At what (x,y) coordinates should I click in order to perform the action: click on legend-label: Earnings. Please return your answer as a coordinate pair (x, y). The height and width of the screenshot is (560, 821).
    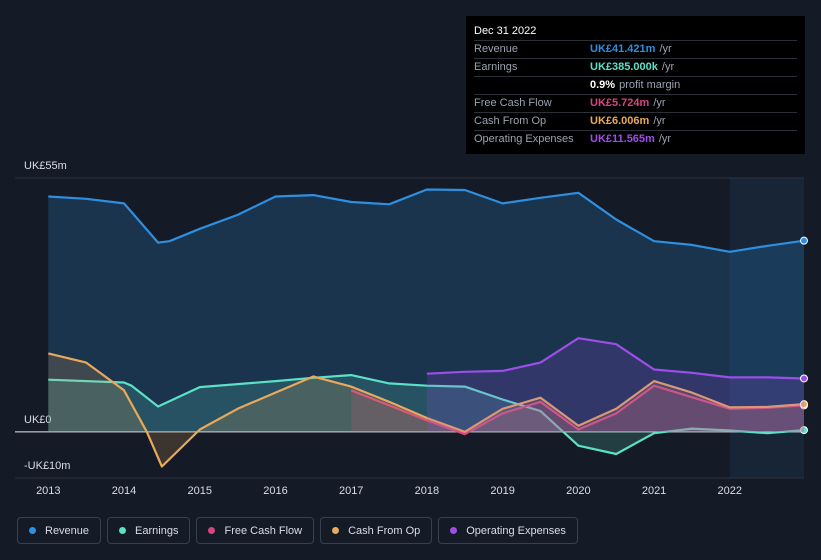
    Looking at the image, I should click on (157, 530).